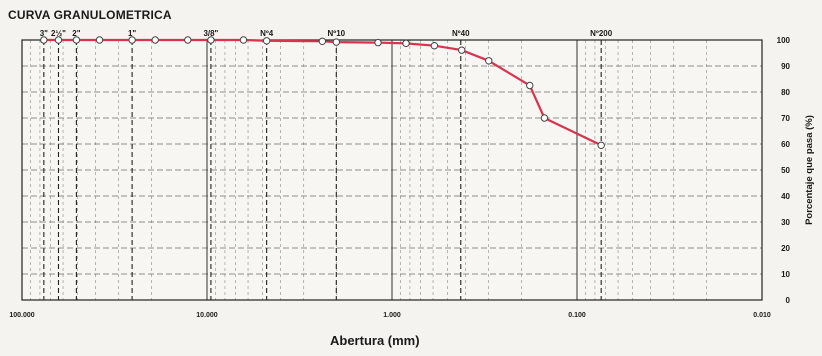 The width and height of the screenshot is (822, 356). Describe the element at coordinates (785, 66) in the screenshot. I see `y-tick-label: 90` at that location.